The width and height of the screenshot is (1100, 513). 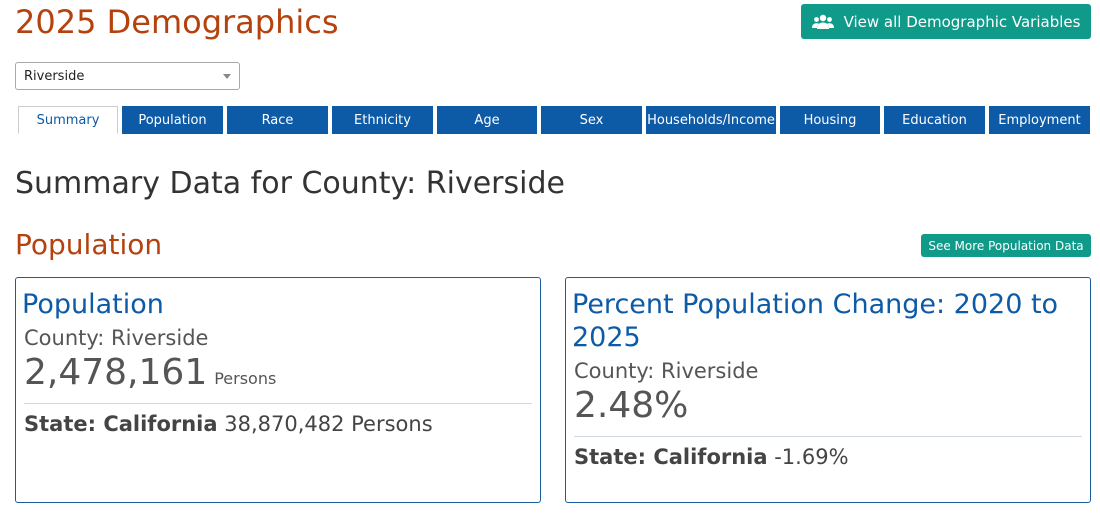 I want to click on users-icon, so click(x=822, y=22).